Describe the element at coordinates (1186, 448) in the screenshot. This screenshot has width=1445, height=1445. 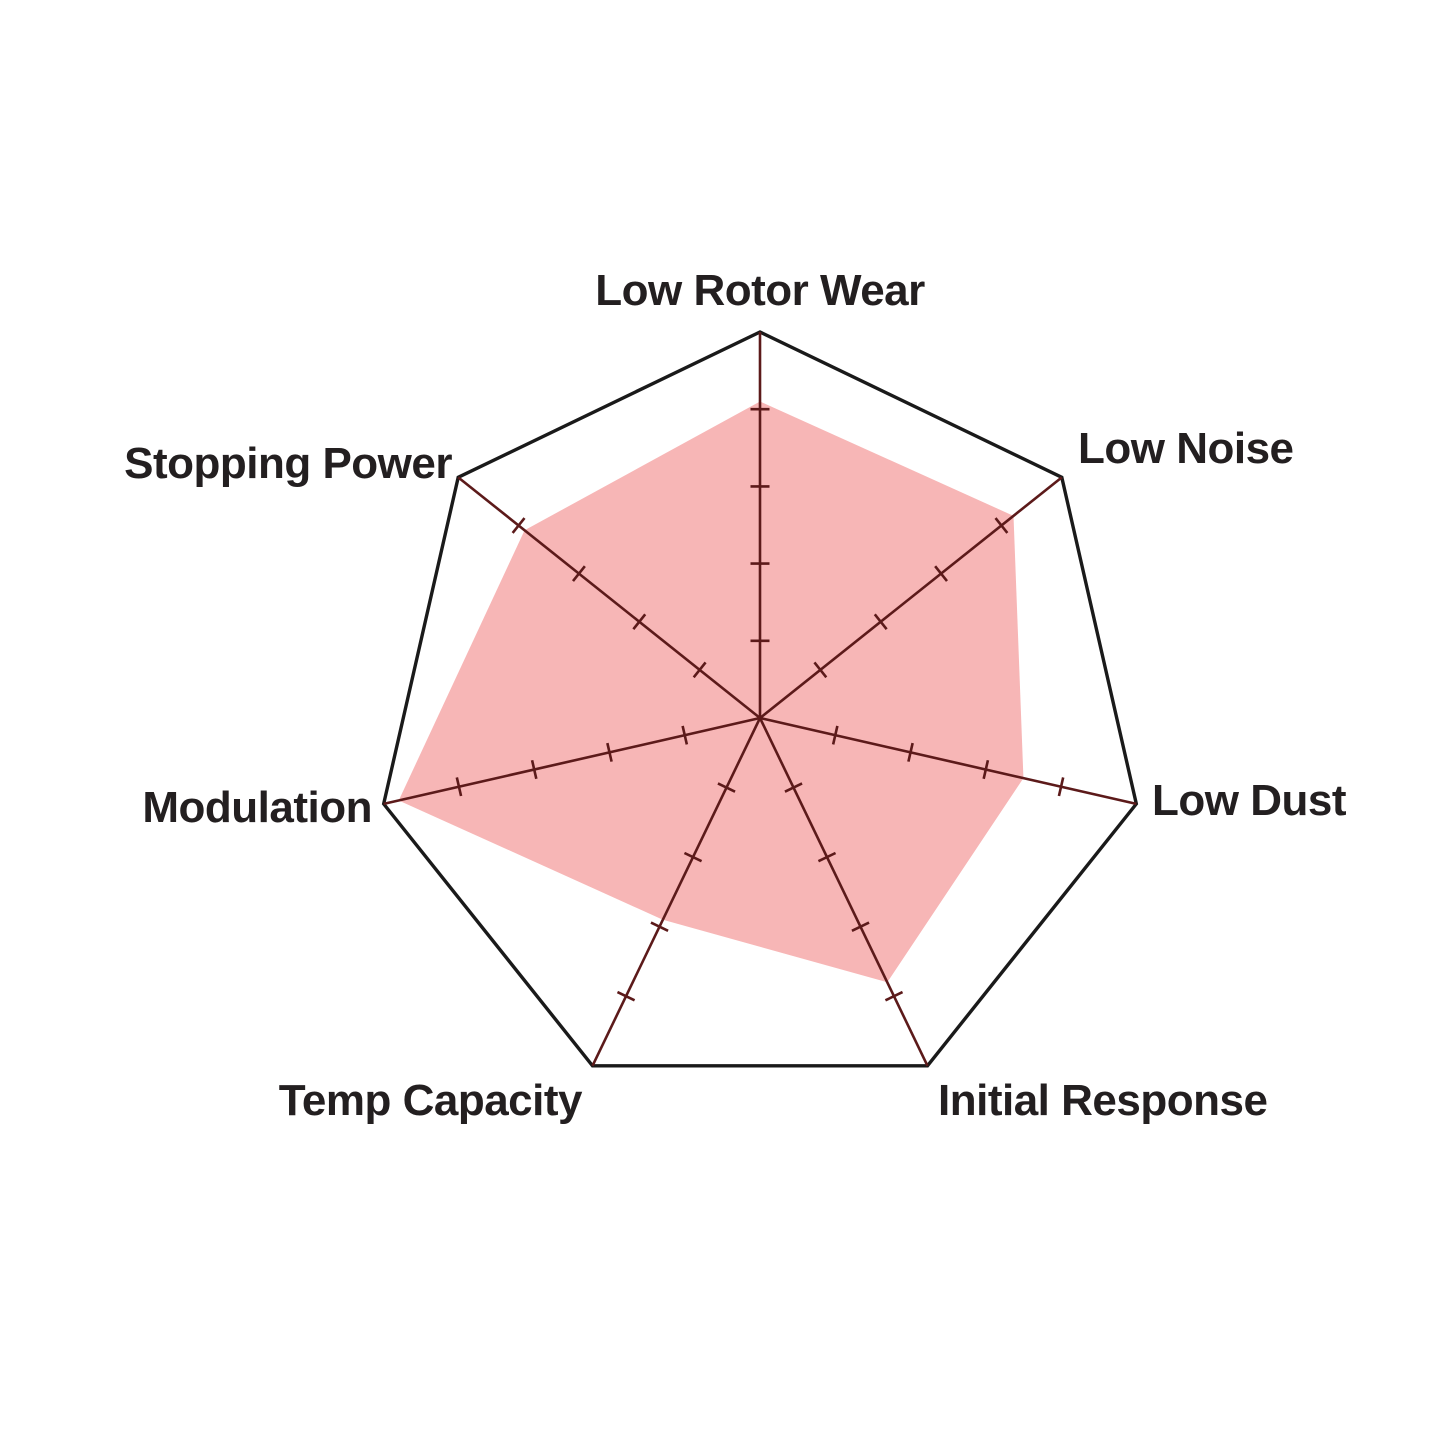
I see `axis-label-low-noise: Low Noise` at that location.